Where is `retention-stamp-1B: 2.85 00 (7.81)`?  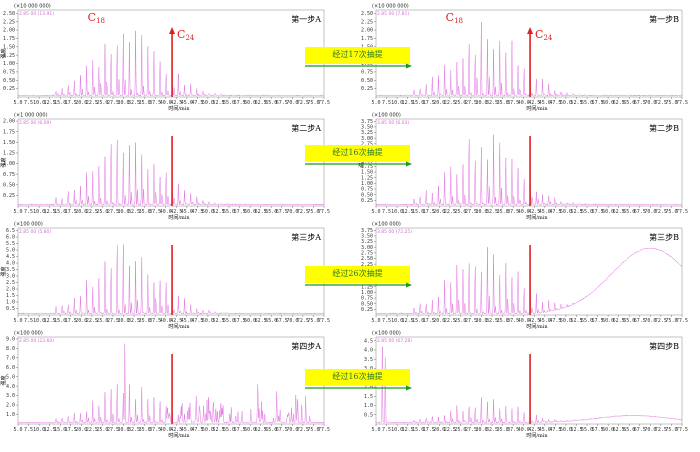
retention-stamp-1B: 2.85 00 (7.81) is located at coordinates (393, 14).